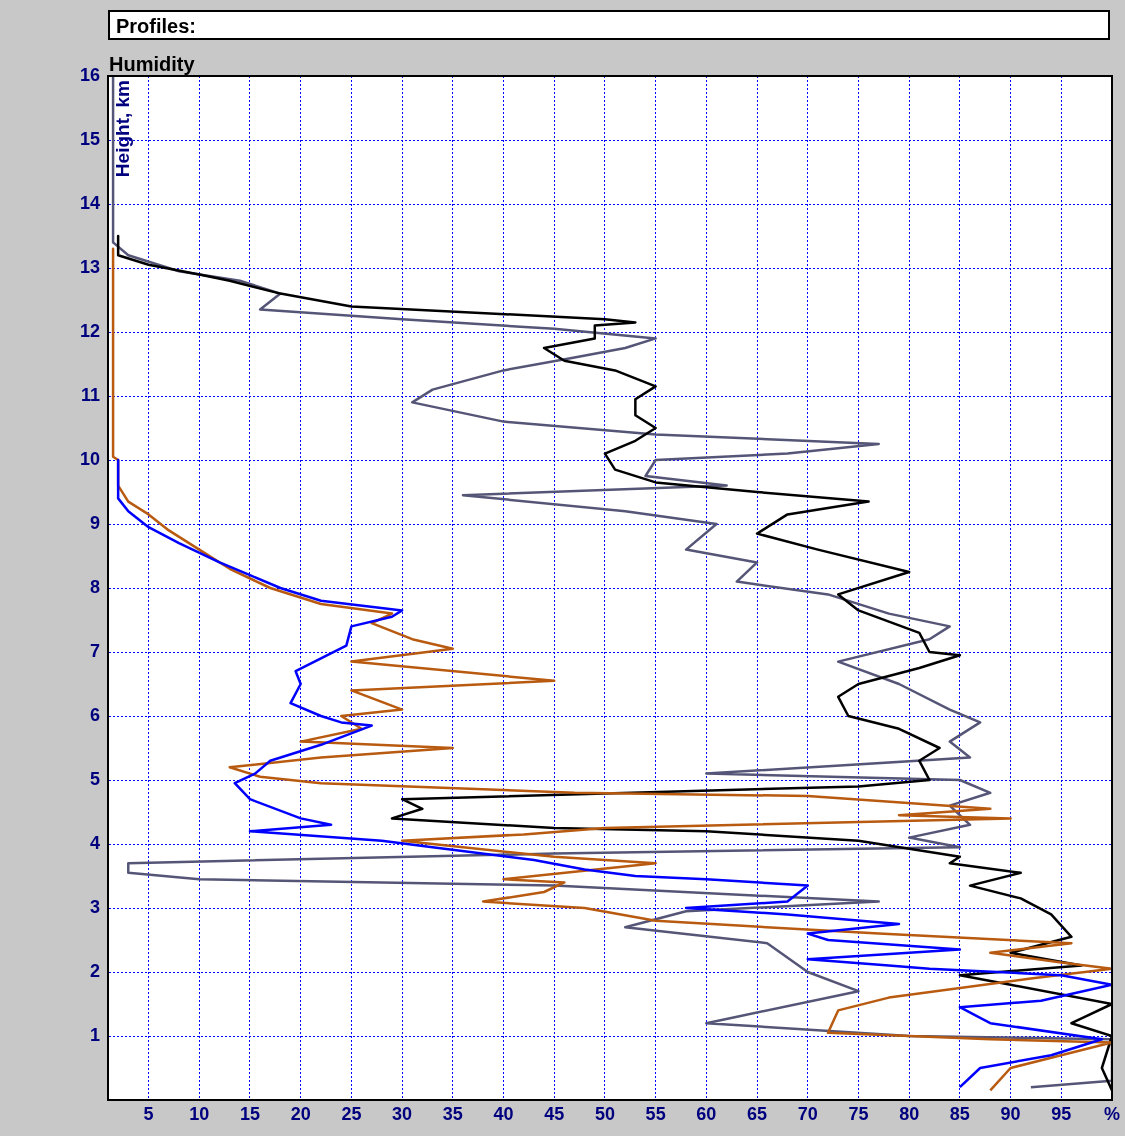  I want to click on y-tick-label: 6, so click(94, 714).